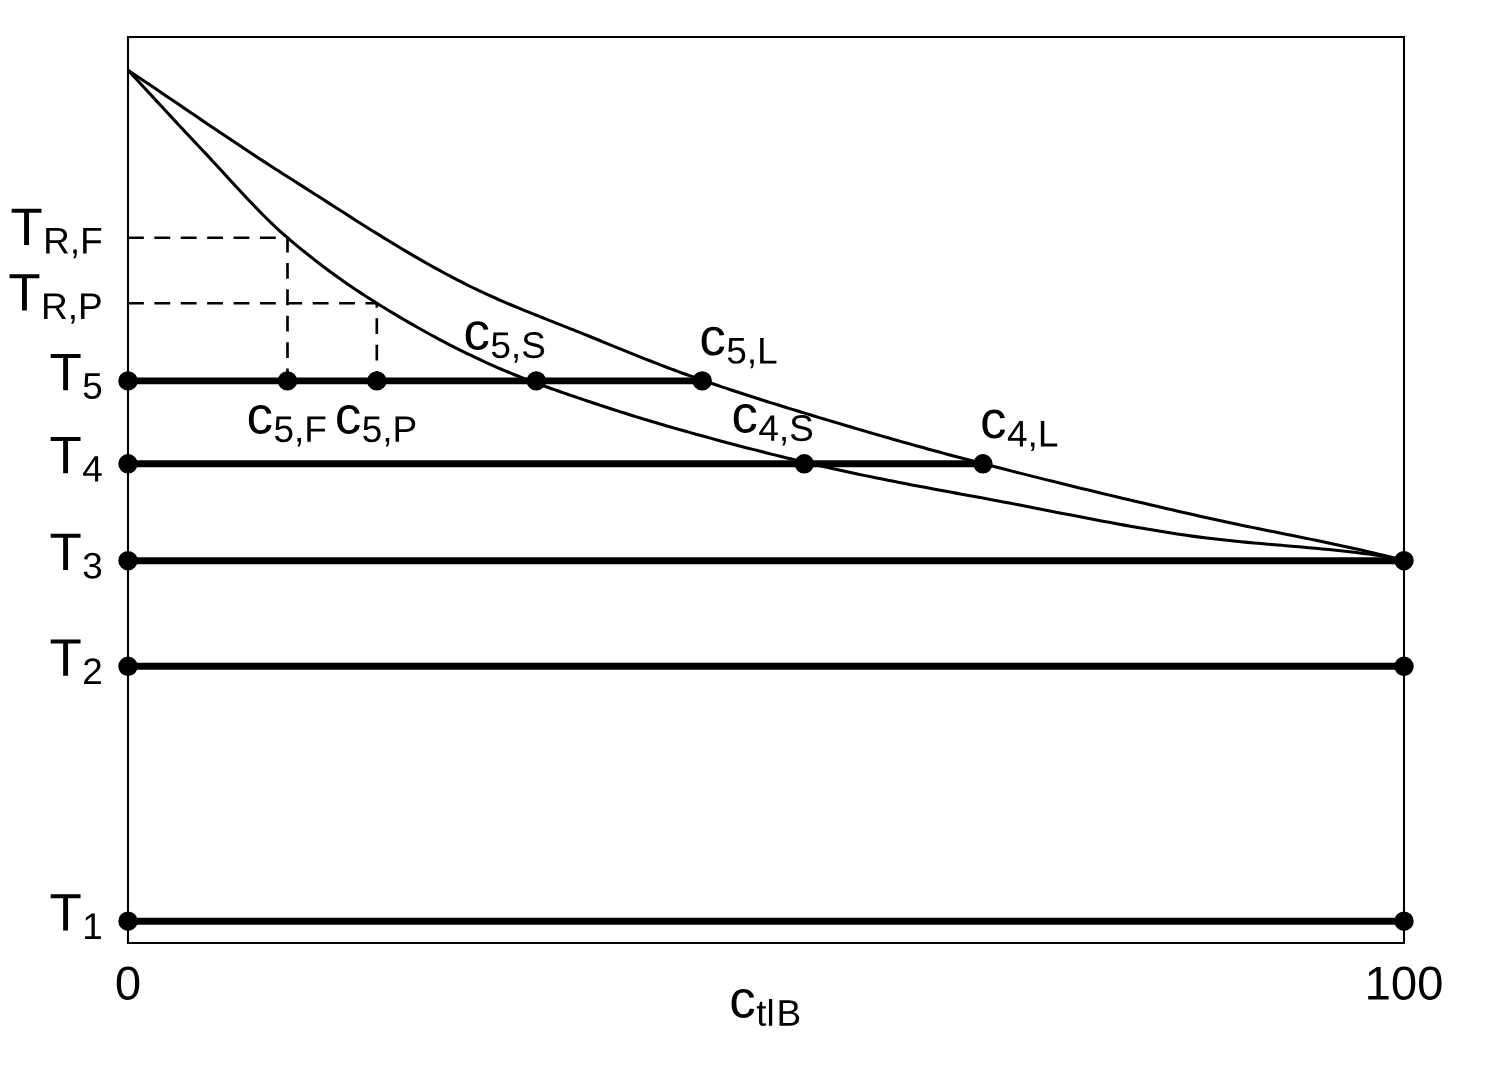  What do you see at coordinates (56, 233) in the screenshot?
I see `annotation: T$_{R,F}$` at bounding box center [56, 233].